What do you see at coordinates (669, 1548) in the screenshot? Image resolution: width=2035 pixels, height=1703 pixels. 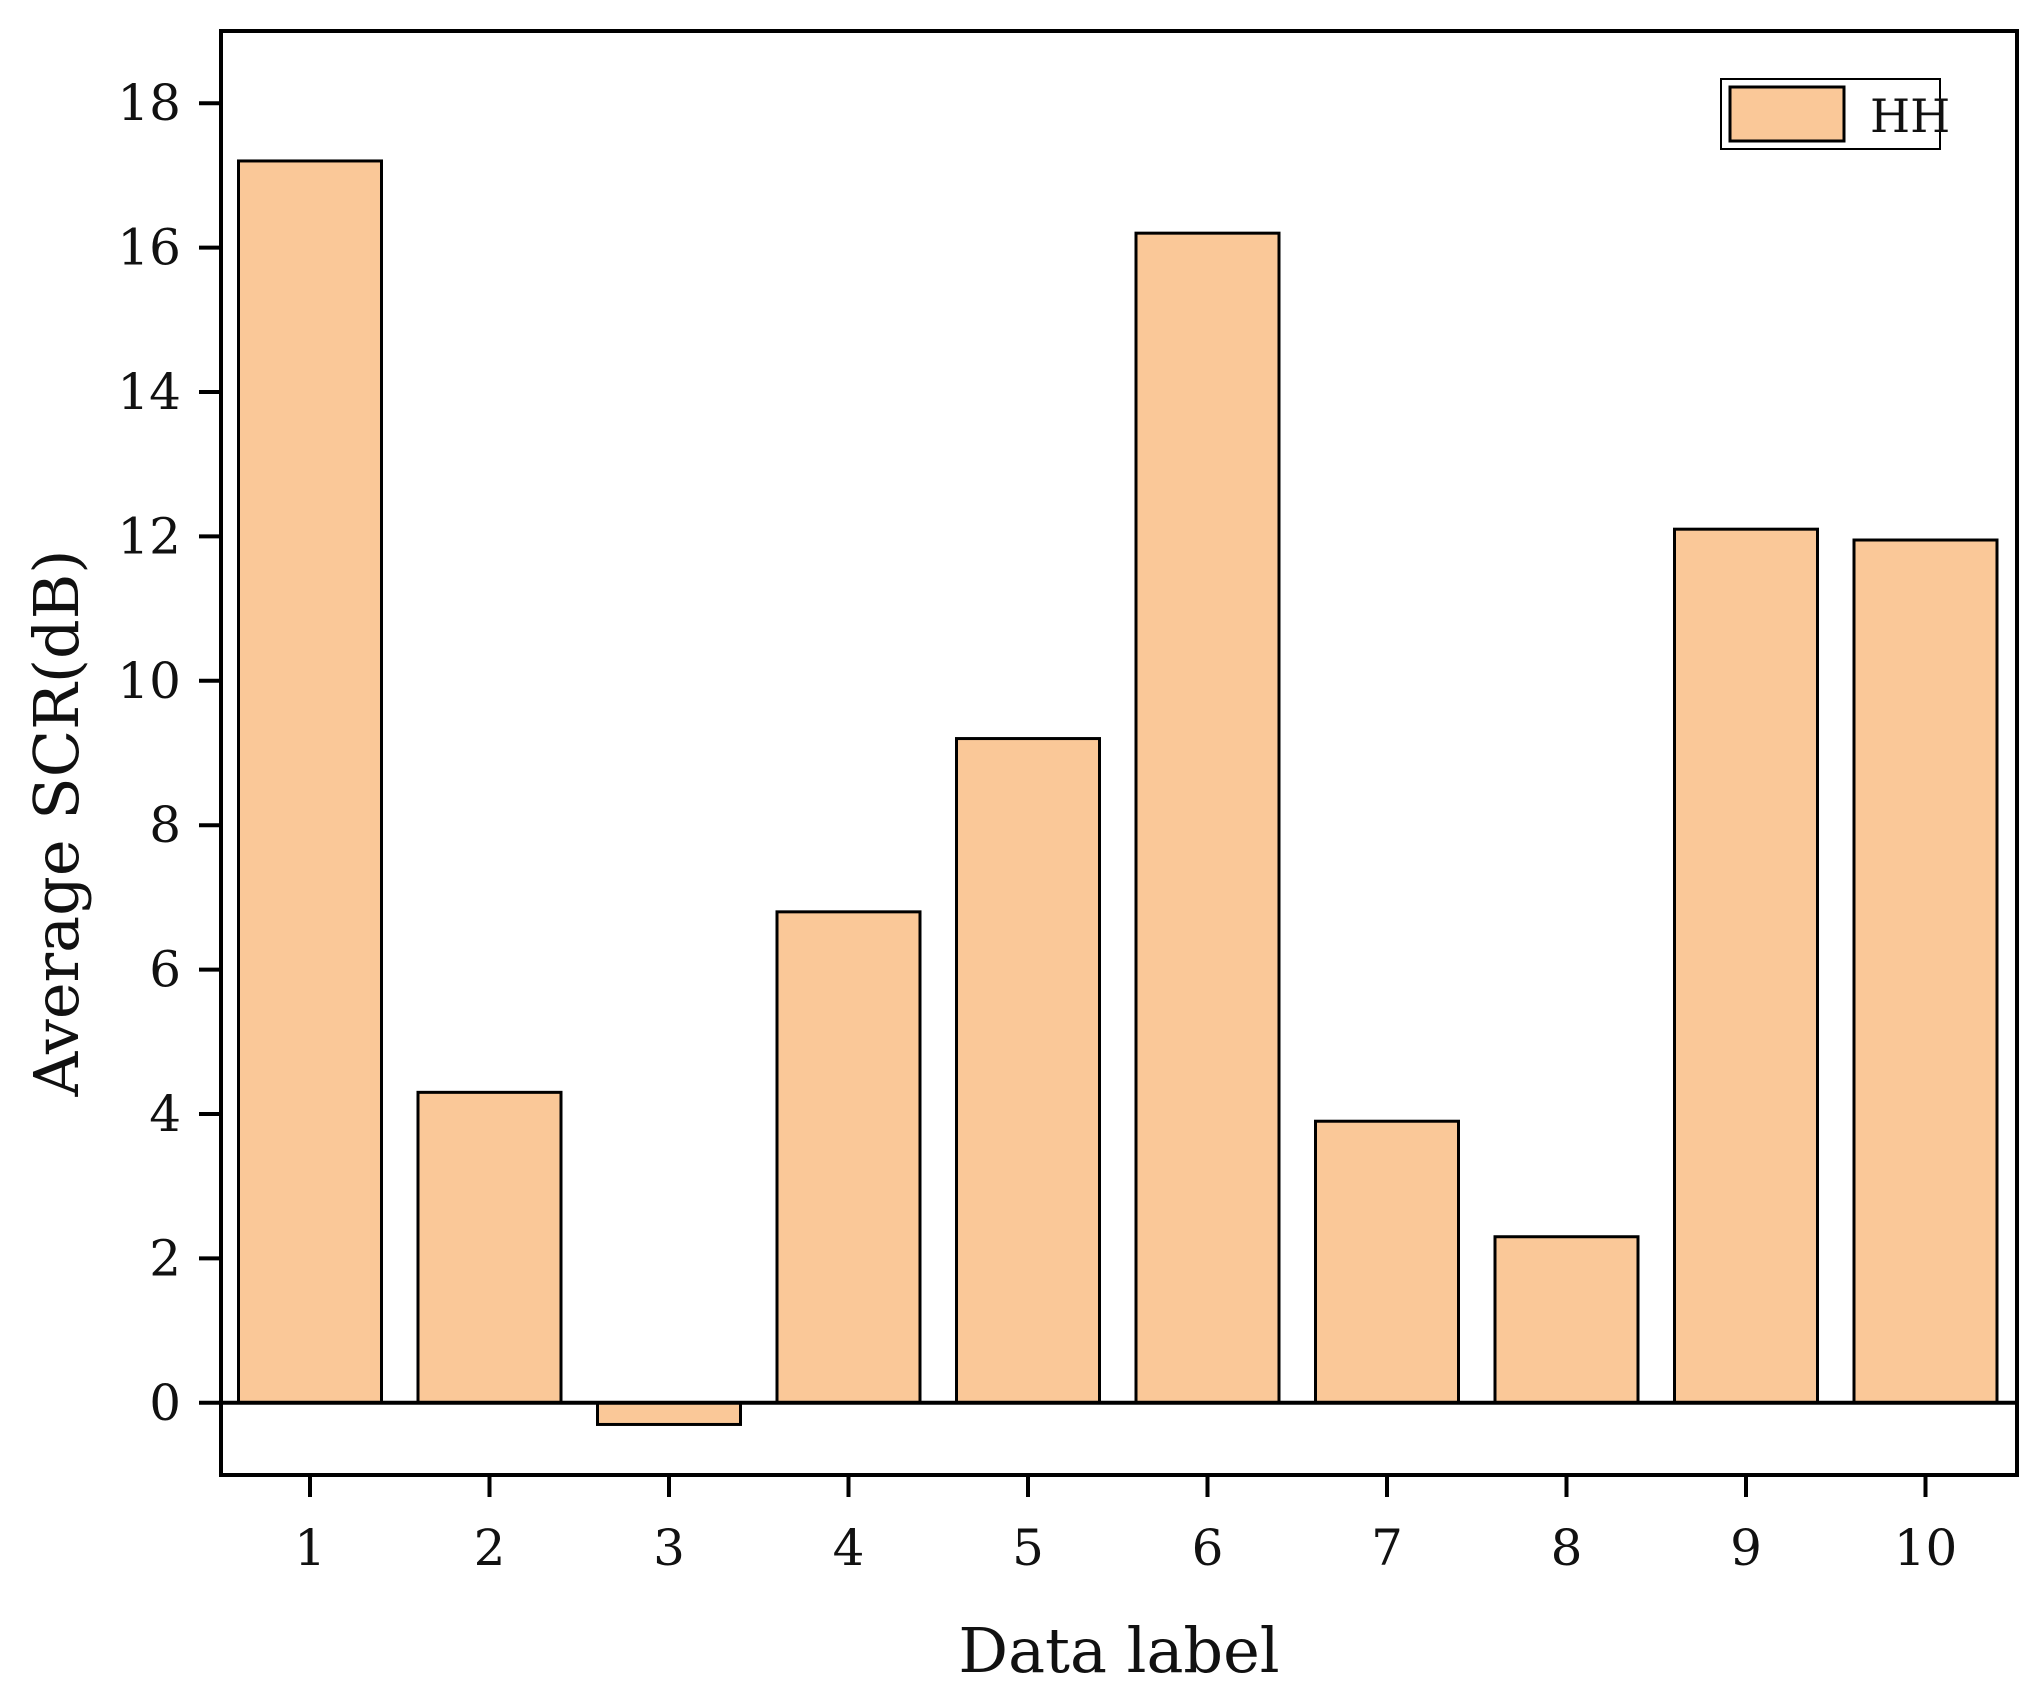 I see `x-tick-label-3: 3` at bounding box center [669, 1548].